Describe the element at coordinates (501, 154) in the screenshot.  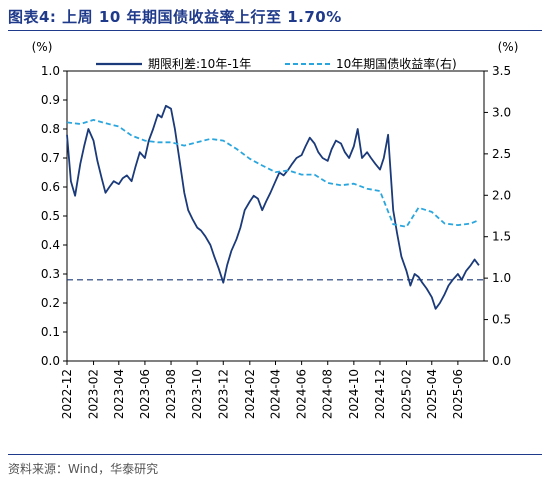
I see `right-tick-label: 2.5` at that location.